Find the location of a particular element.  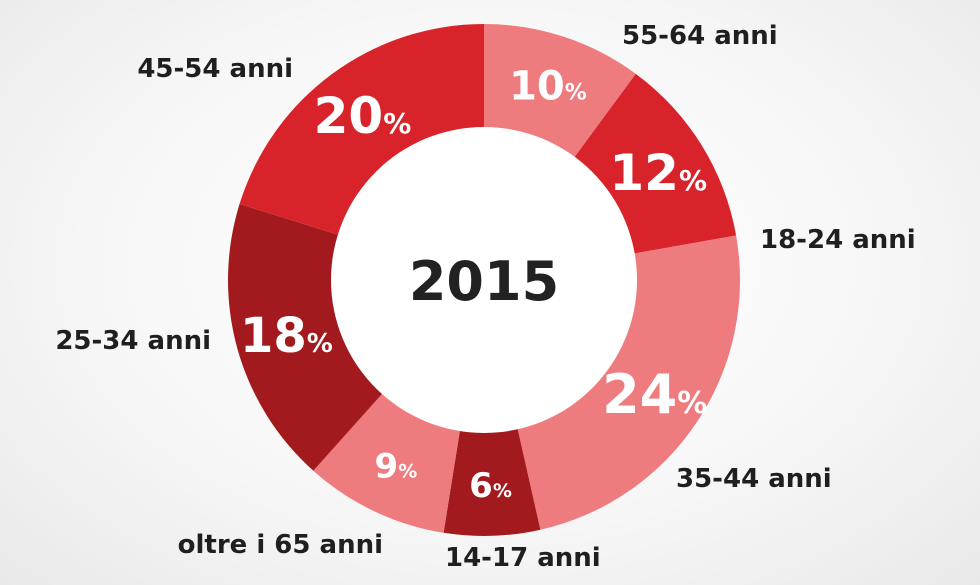

category-label: 14-17 anni is located at coordinates (523, 558).